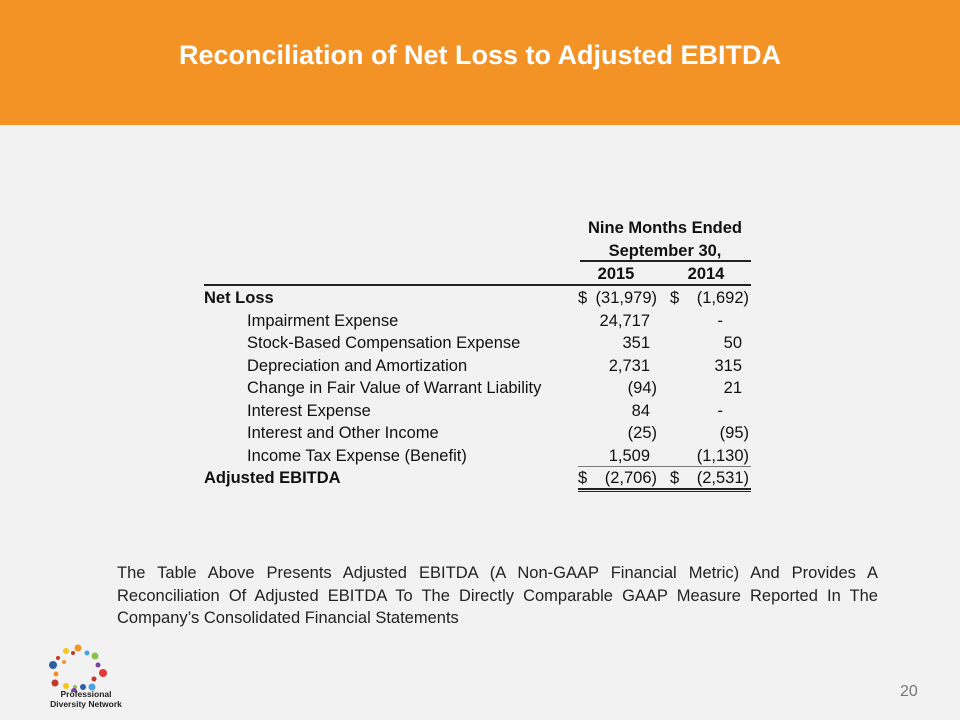 Image resolution: width=960 pixels, height=720 pixels. I want to click on value-2015: (25), so click(642, 433).